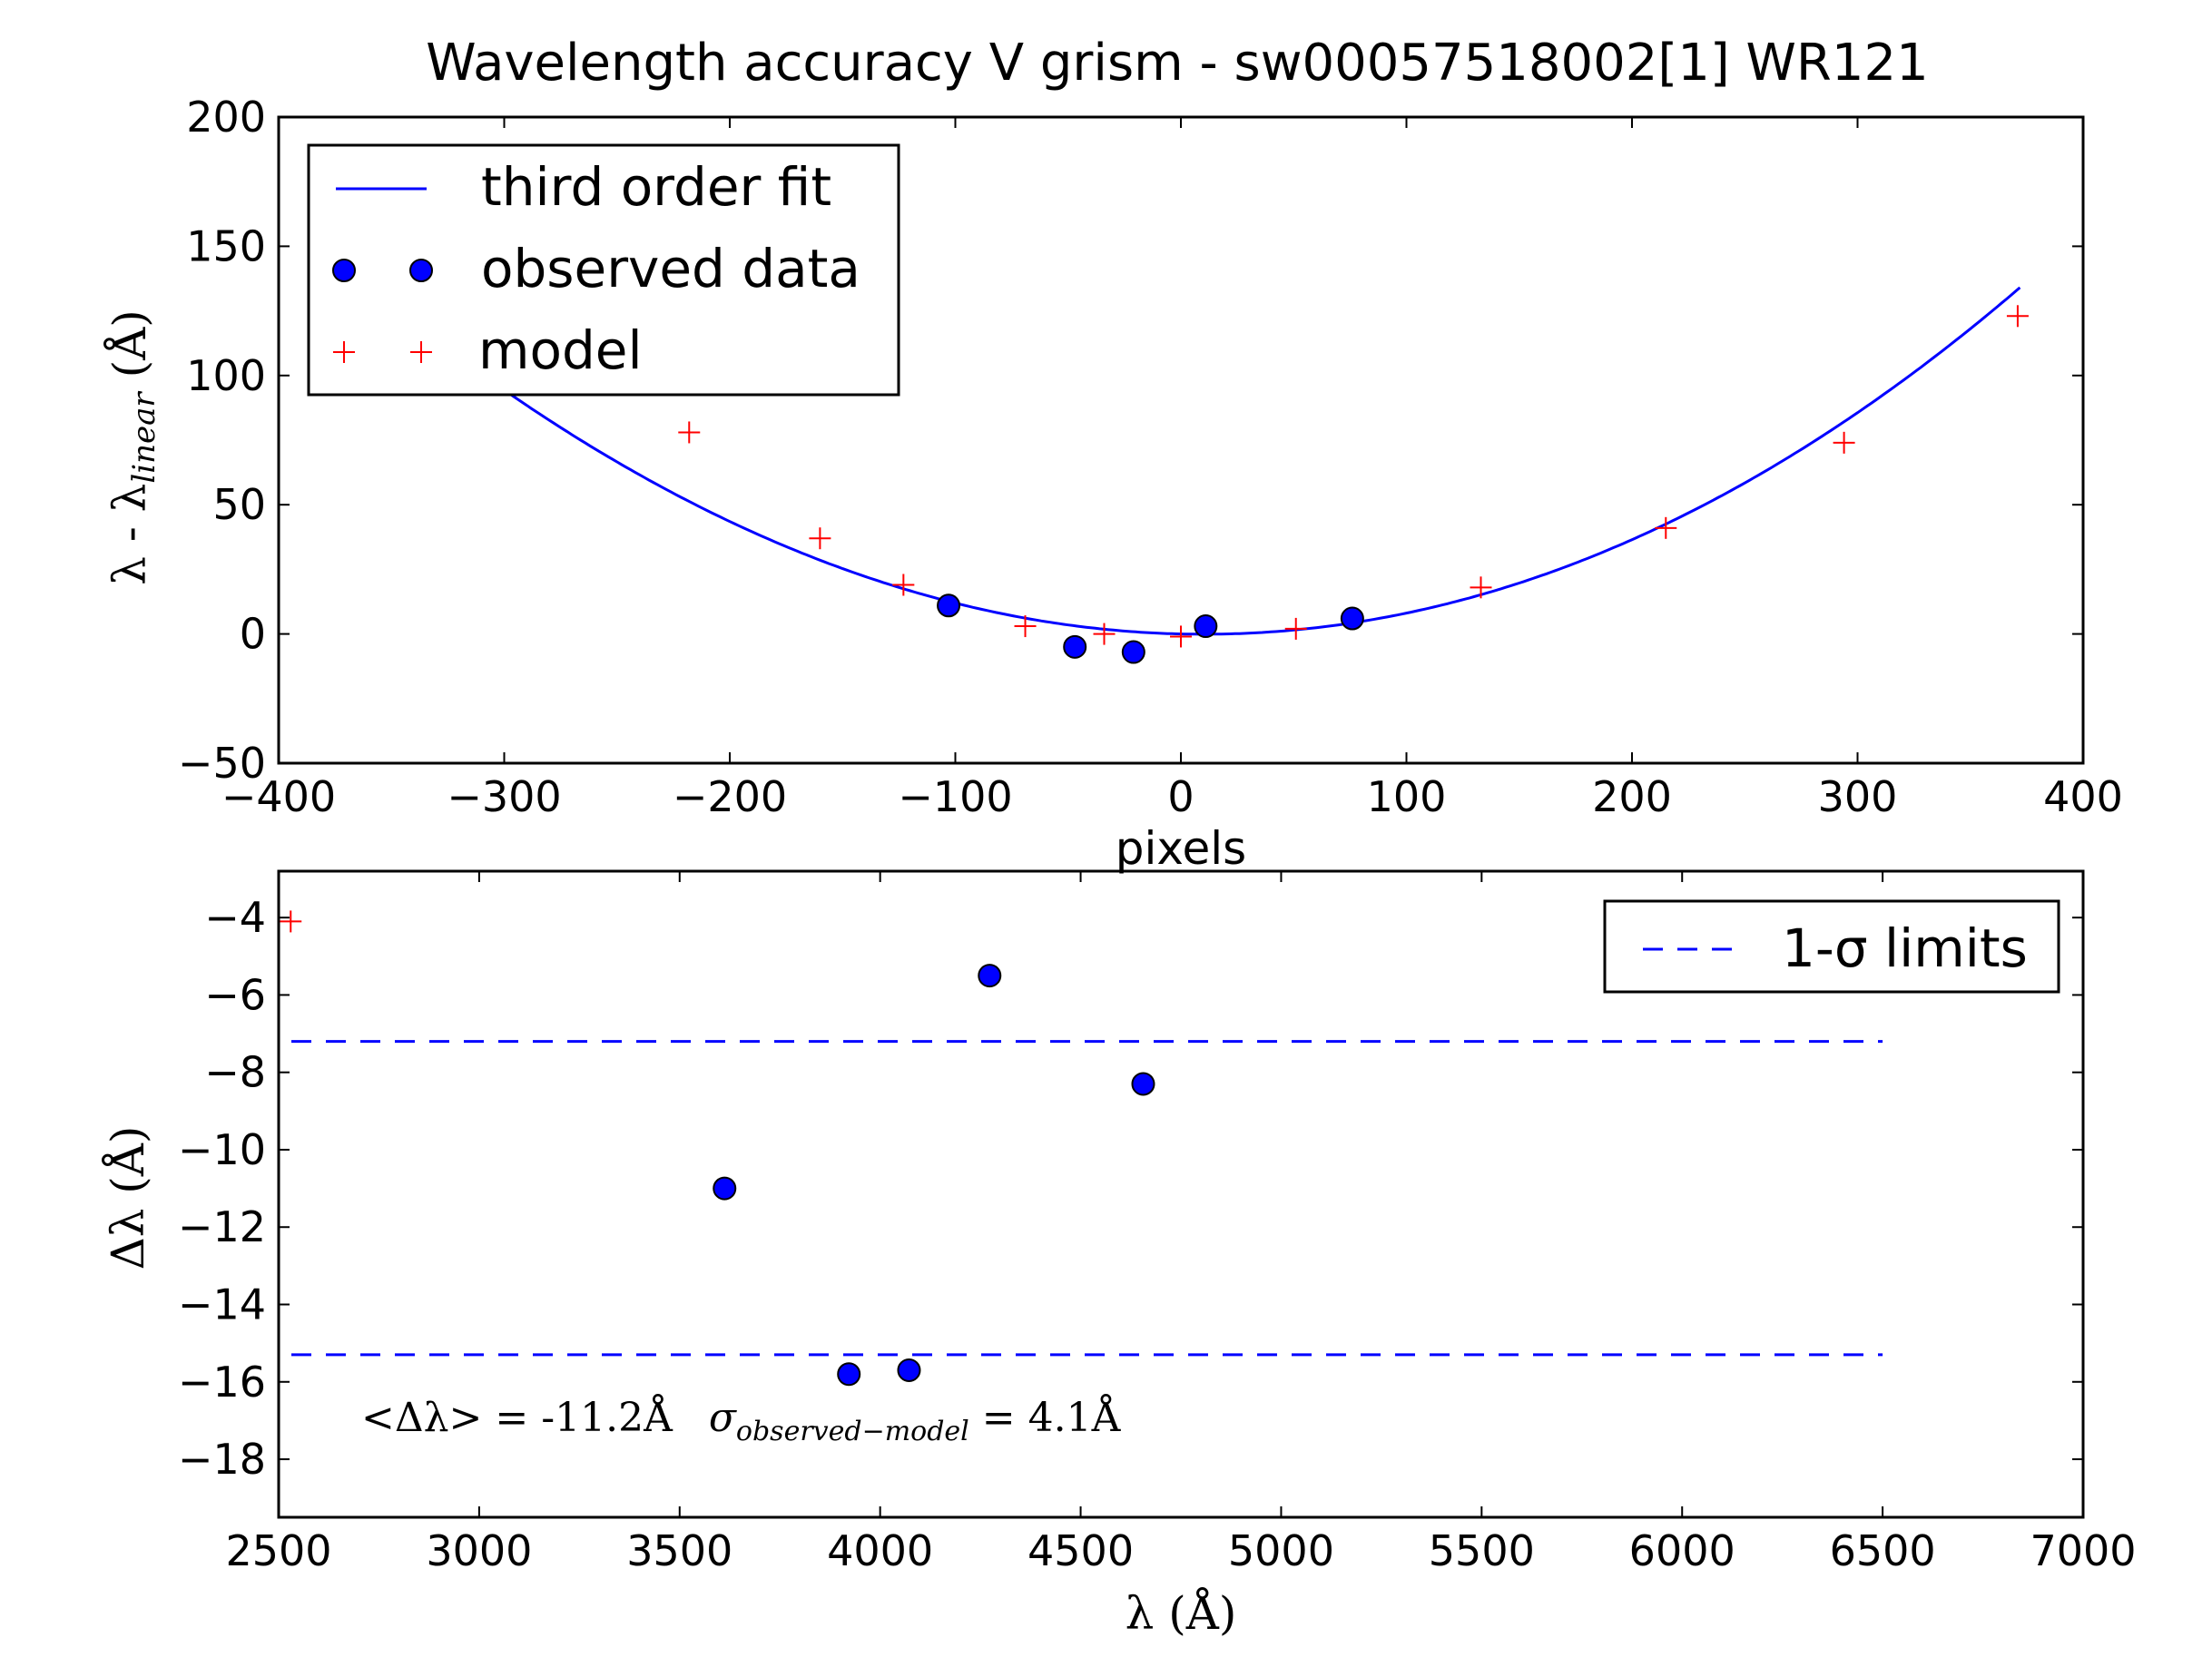 The height and width of the screenshot is (1667, 2212). I want to click on top-x-tick-label: 400, so click(2083, 796).